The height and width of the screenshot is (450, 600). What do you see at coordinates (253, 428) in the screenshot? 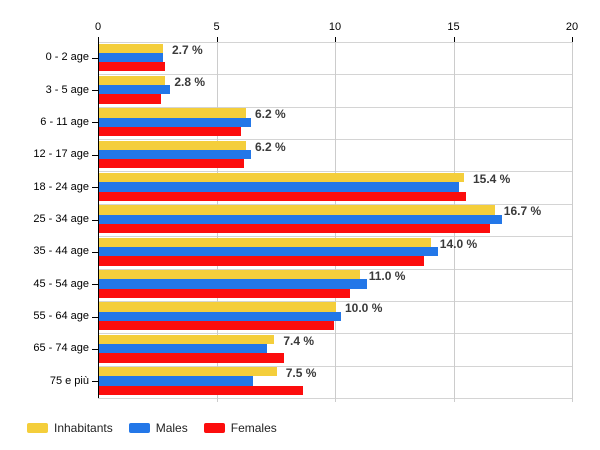
I see `legend-label-females: Females` at bounding box center [253, 428].